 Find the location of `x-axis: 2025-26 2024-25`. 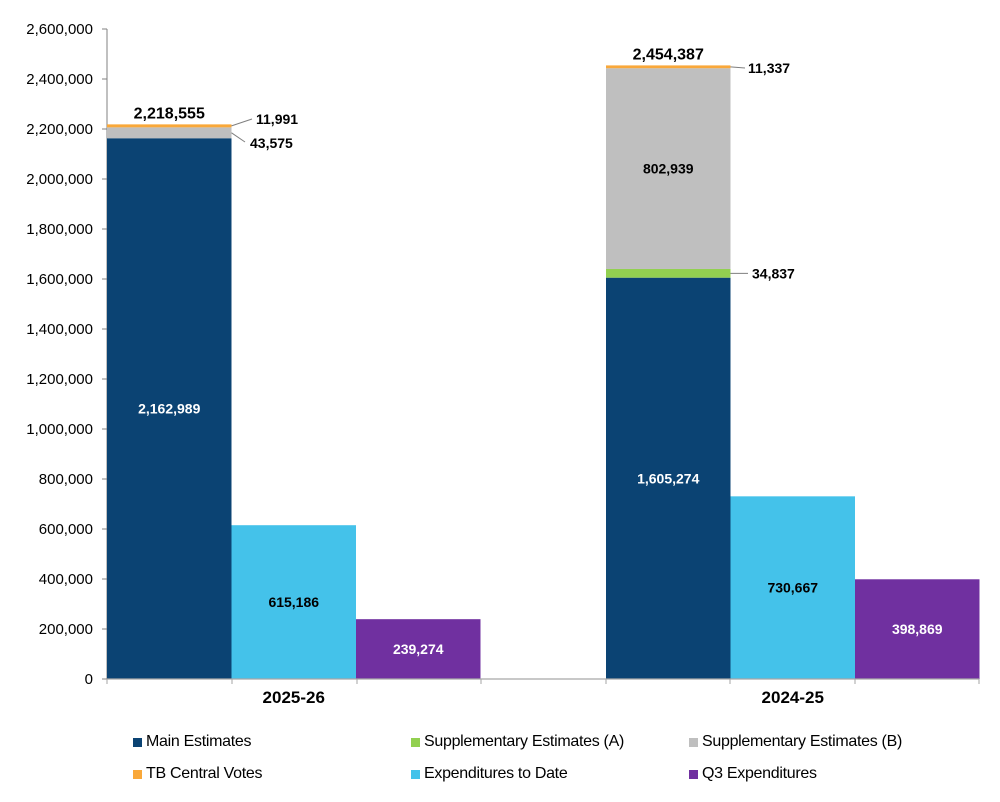

x-axis: 2025-26 2024-25 is located at coordinates (543, 692).